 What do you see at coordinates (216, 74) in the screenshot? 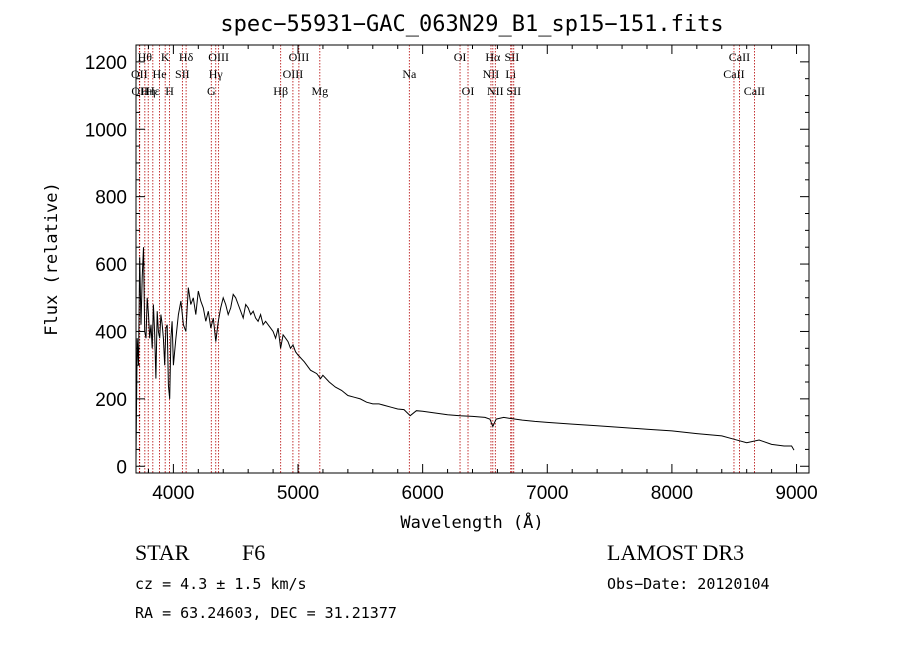
I see `line-marker-label: Hγ` at bounding box center [216, 74].